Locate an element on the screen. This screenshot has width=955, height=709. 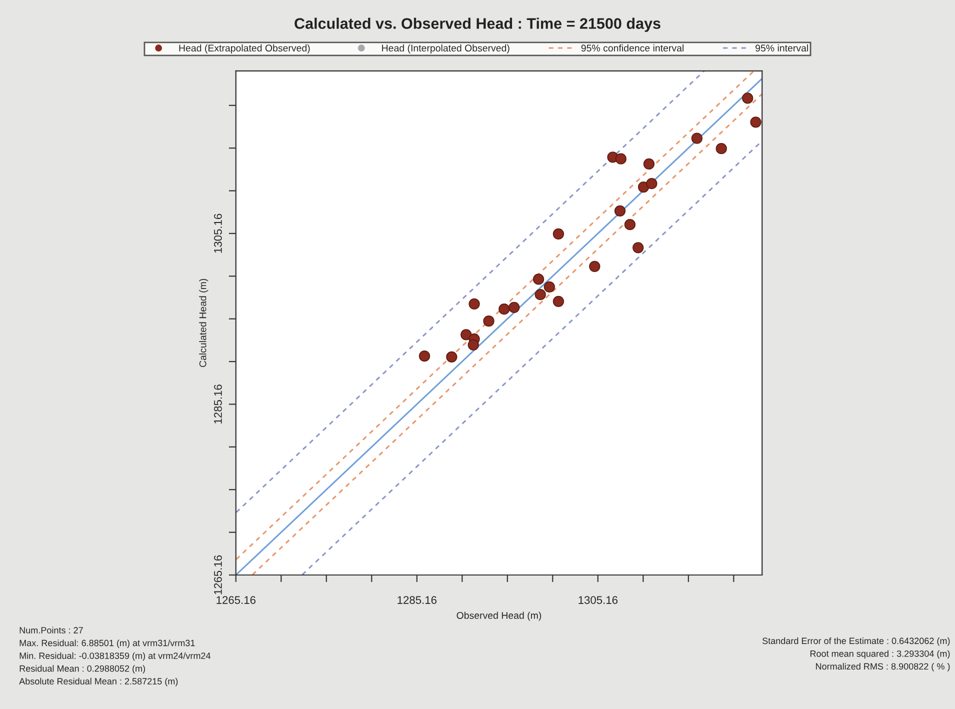
x-tick-label: 1305.16 is located at coordinates (598, 600).